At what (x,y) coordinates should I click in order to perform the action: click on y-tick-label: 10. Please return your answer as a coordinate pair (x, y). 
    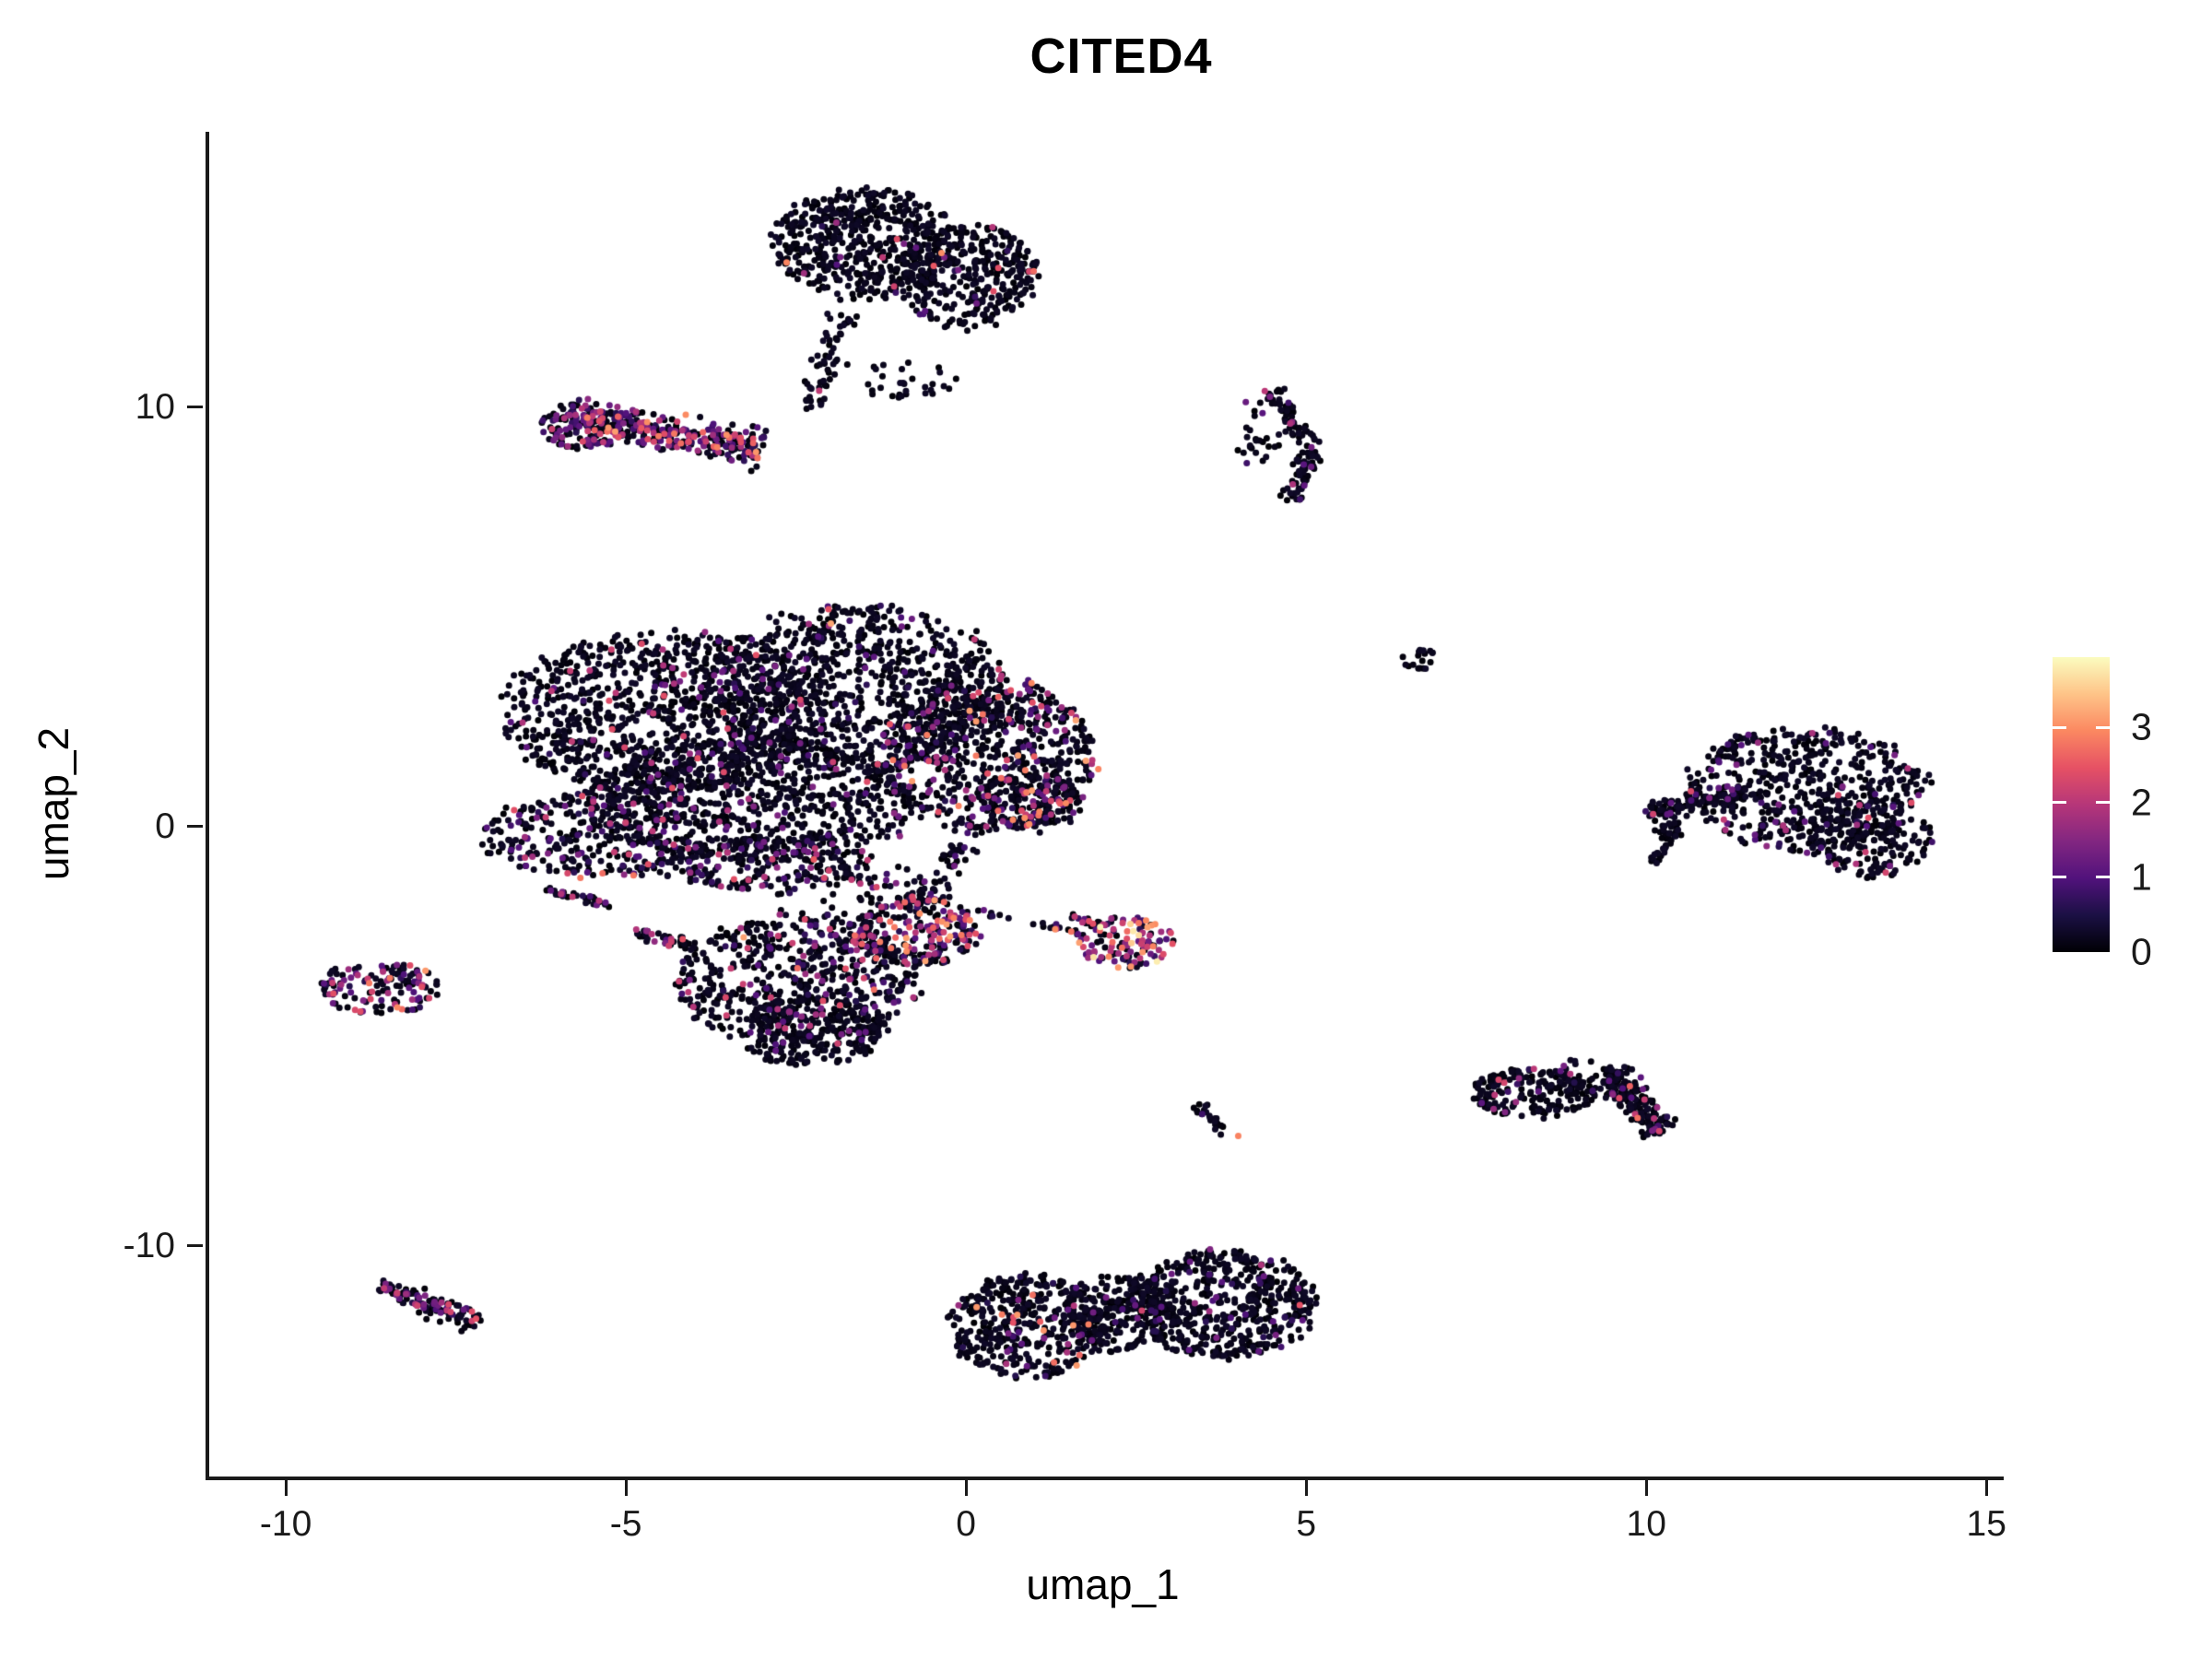
    Looking at the image, I should click on (155, 406).